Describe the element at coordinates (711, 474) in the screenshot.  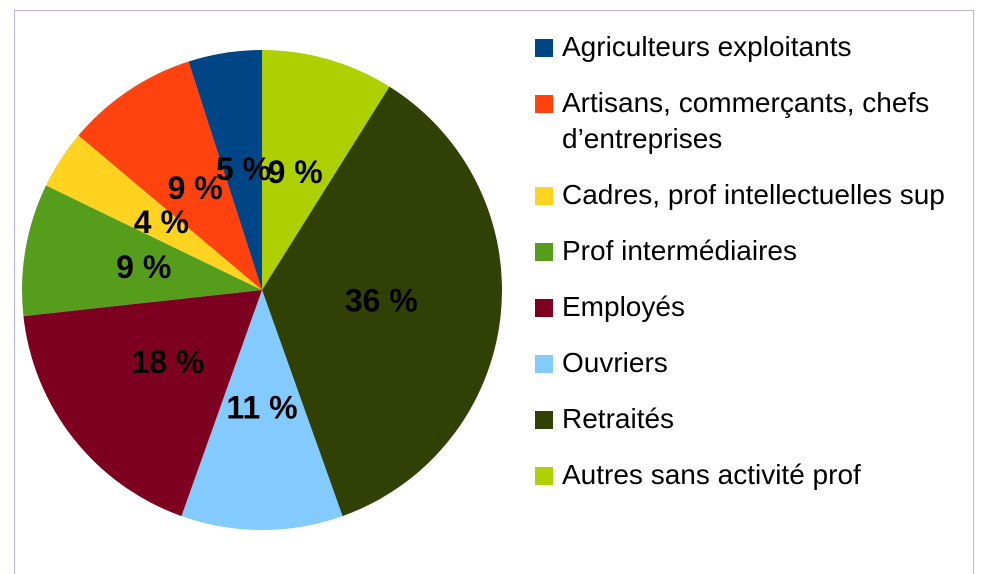
I see `legend-label: Autres sans activité prof` at that location.